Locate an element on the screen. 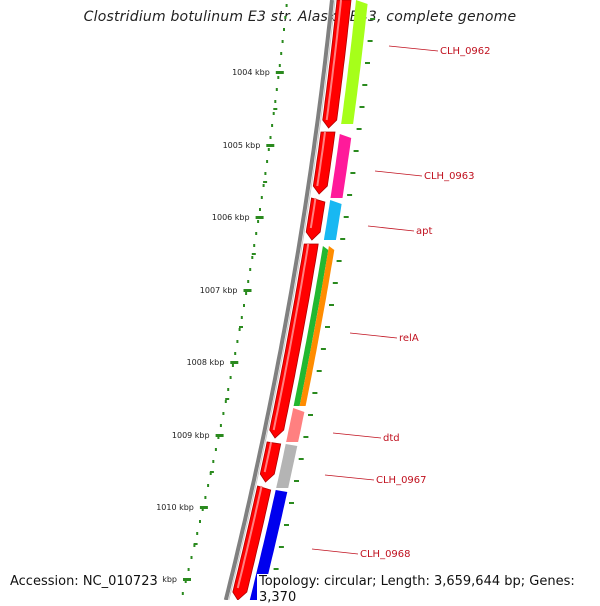 This screenshot has height=606, width=600. gene-label-dtd: dtd is located at coordinates (391, 438).